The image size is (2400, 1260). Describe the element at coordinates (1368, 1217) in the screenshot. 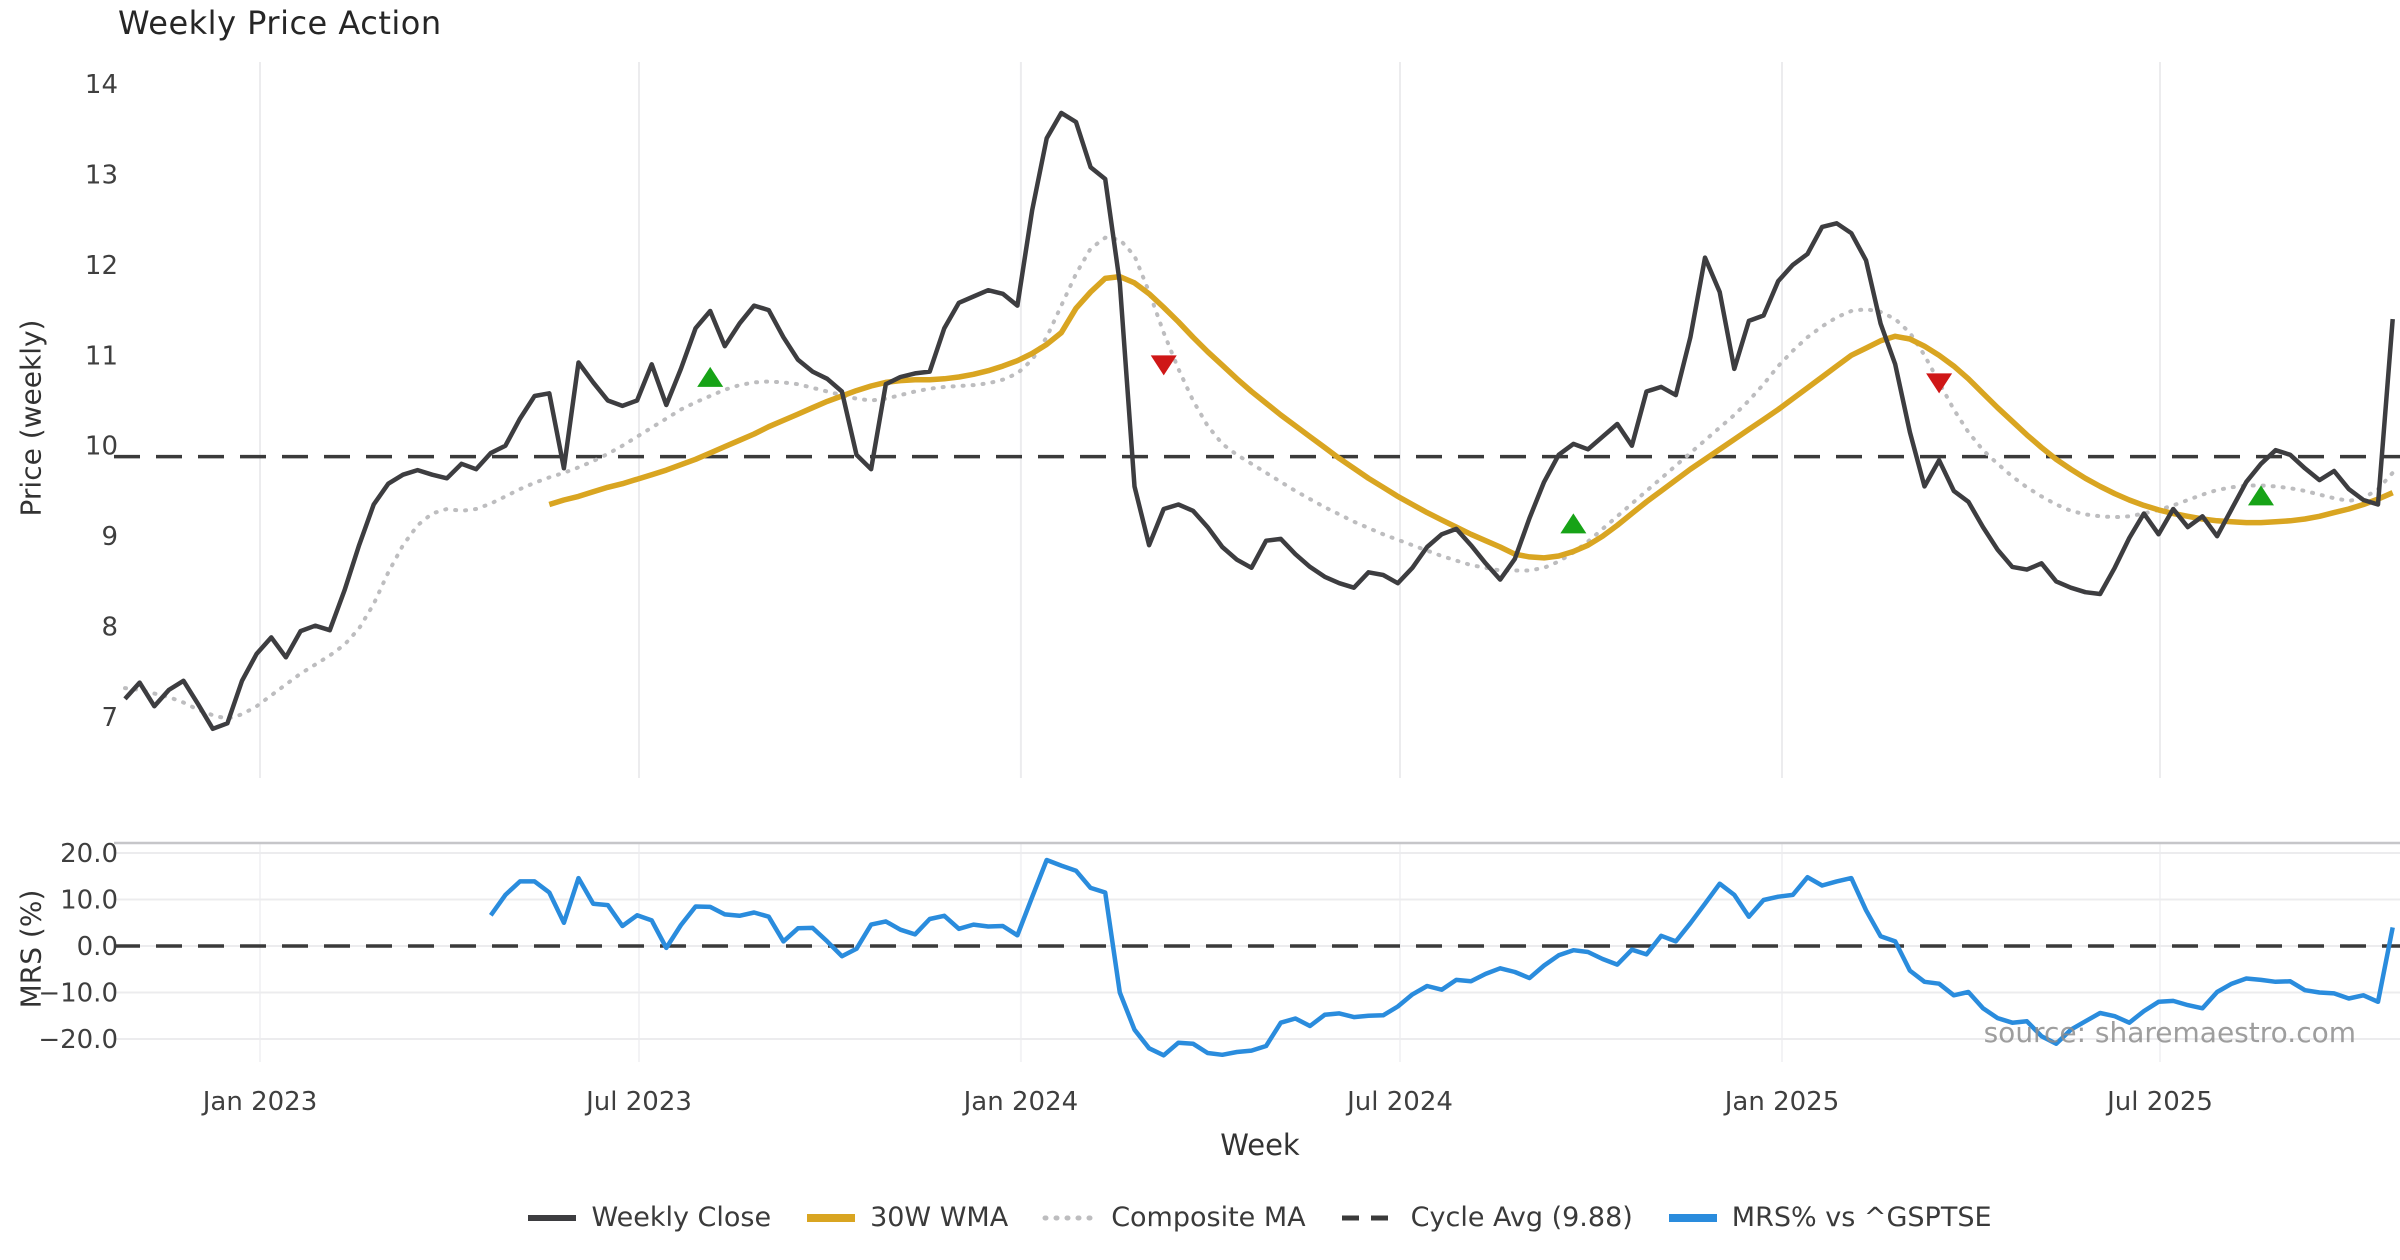

I see `cycle-avg-swatch-icon` at that location.